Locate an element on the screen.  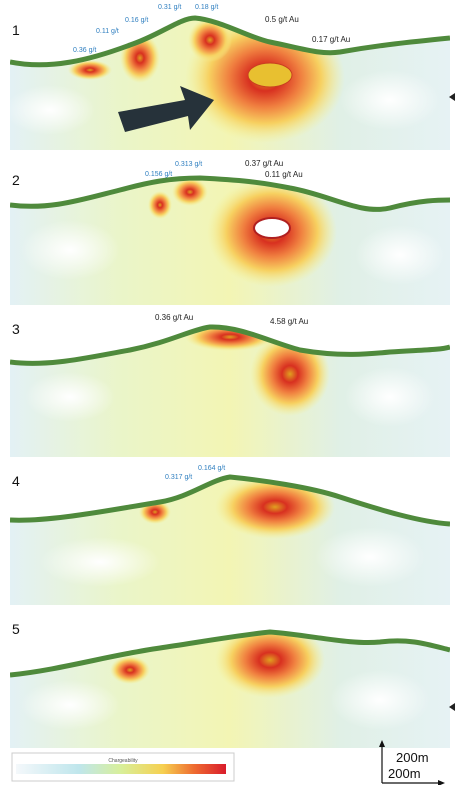
panel-number: 1 is located at coordinates (16, 30).